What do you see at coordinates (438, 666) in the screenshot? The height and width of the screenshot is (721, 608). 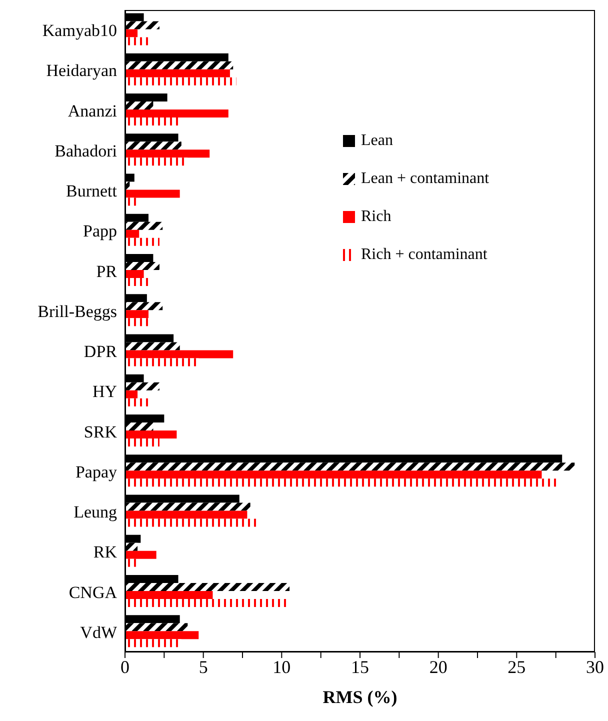 I see `x-tick-label: 20` at bounding box center [438, 666].